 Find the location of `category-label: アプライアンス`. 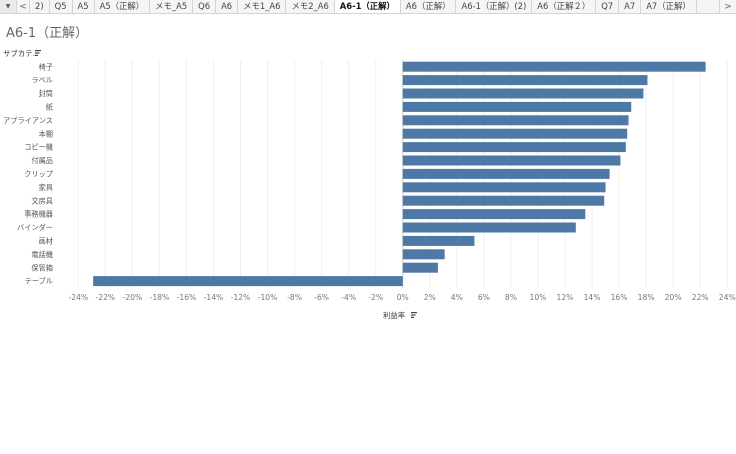

category-label: アプライアンス is located at coordinates (28, 120).